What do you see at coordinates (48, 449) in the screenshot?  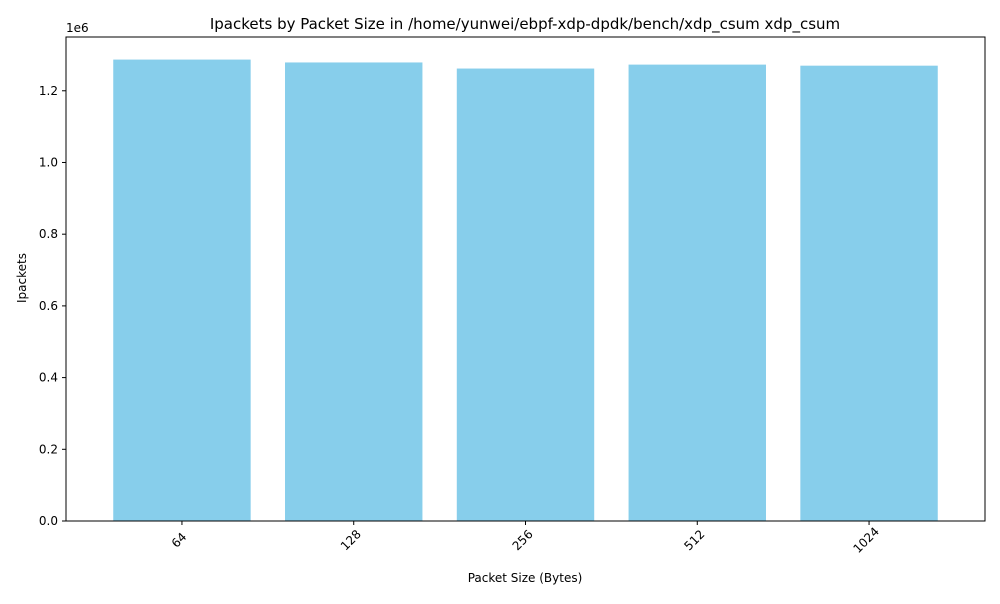 I see `y-tick-label: 0.2` at bounding box center [48, 449].